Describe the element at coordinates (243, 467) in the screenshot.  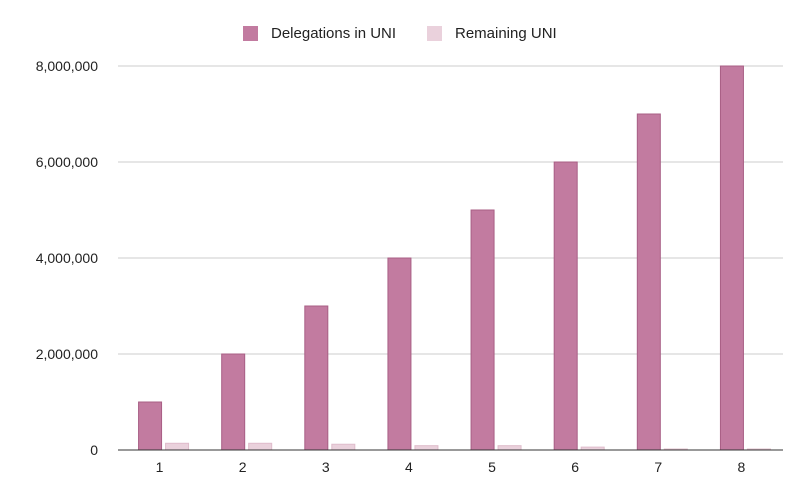
I see `x-tick-label: 2` at that location.